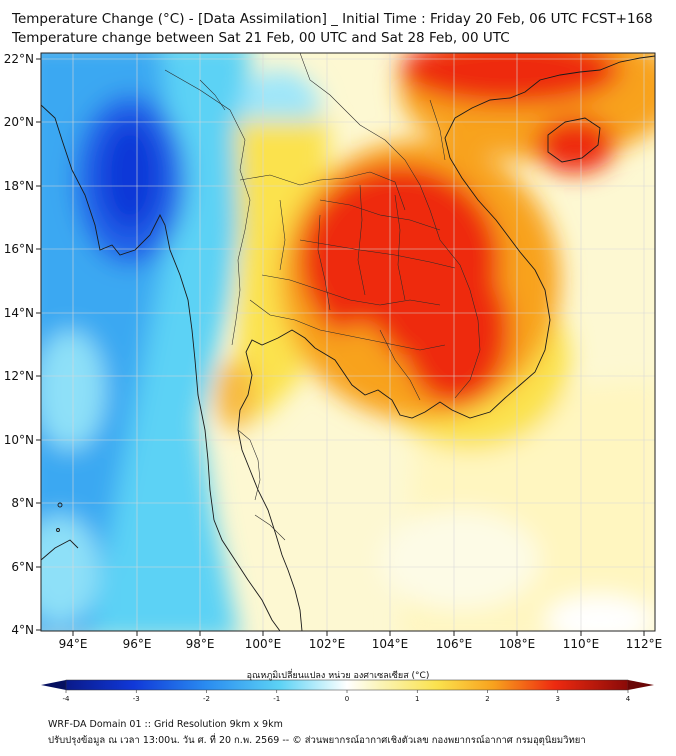 The height and width of the screenshot is (756, 676). Describe the element at coordinates (19, 313) in the screenshot. I see `lat-label: 14°N` at that location.